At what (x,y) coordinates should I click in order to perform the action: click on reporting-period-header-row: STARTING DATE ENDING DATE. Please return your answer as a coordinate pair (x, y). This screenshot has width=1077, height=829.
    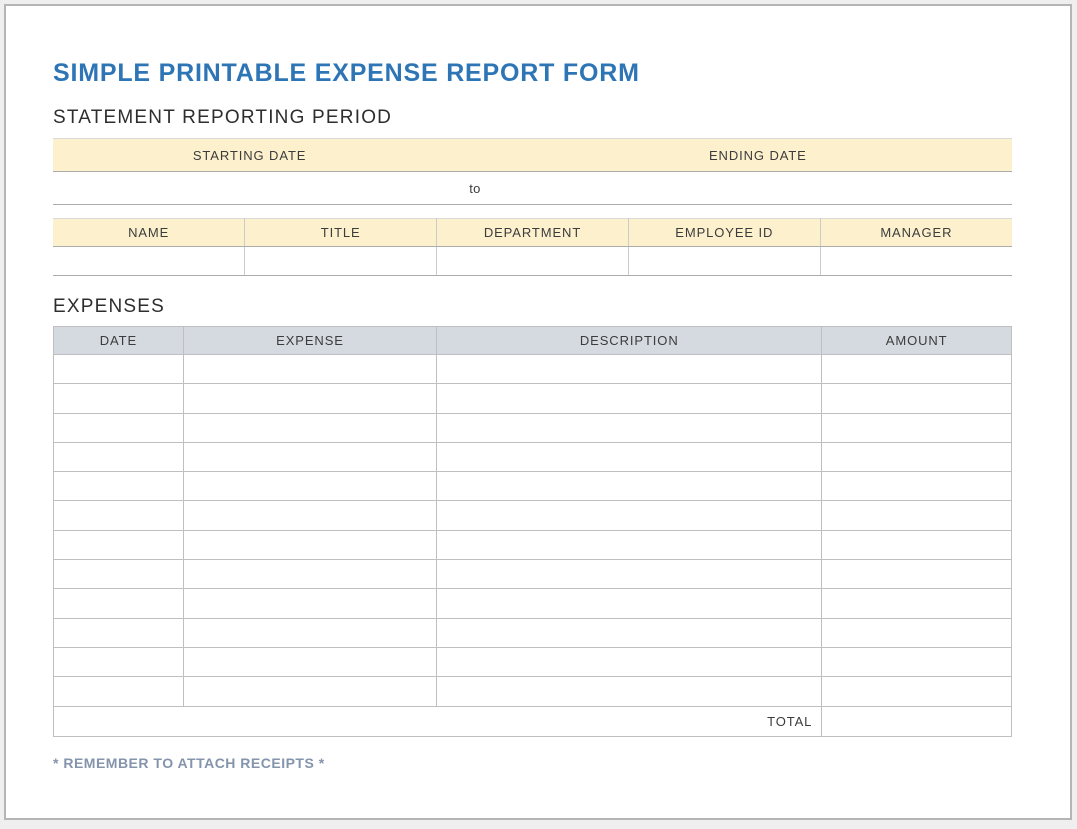
    Looking at the image, I should click on (532, 155).